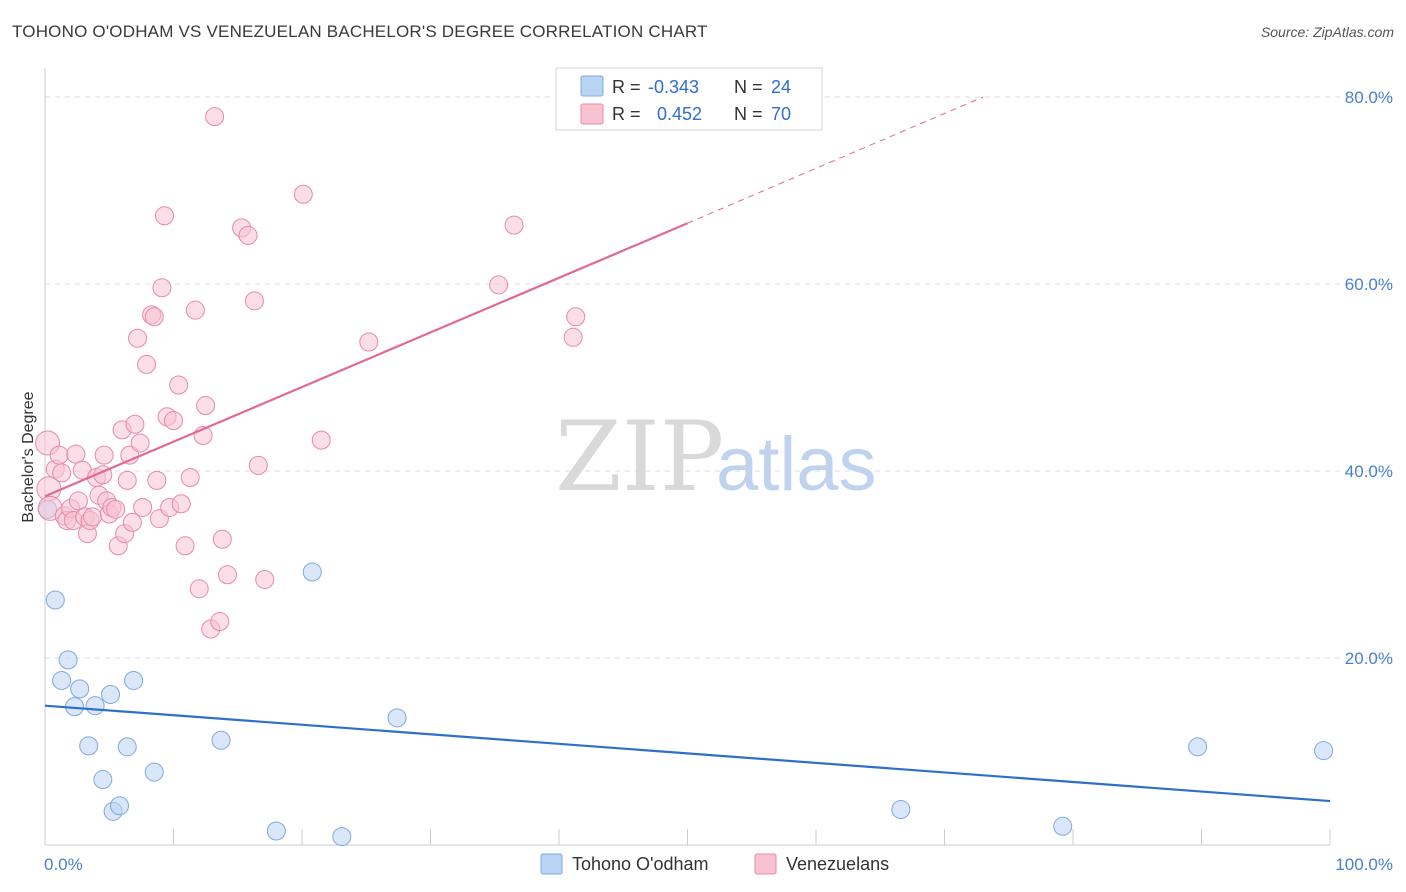 The height and width of the screenshot is (892, 1406). Describe the element at coordinates (1364, 864) in the screenshot. I see `x-tick-max: 100.0%` at that location.